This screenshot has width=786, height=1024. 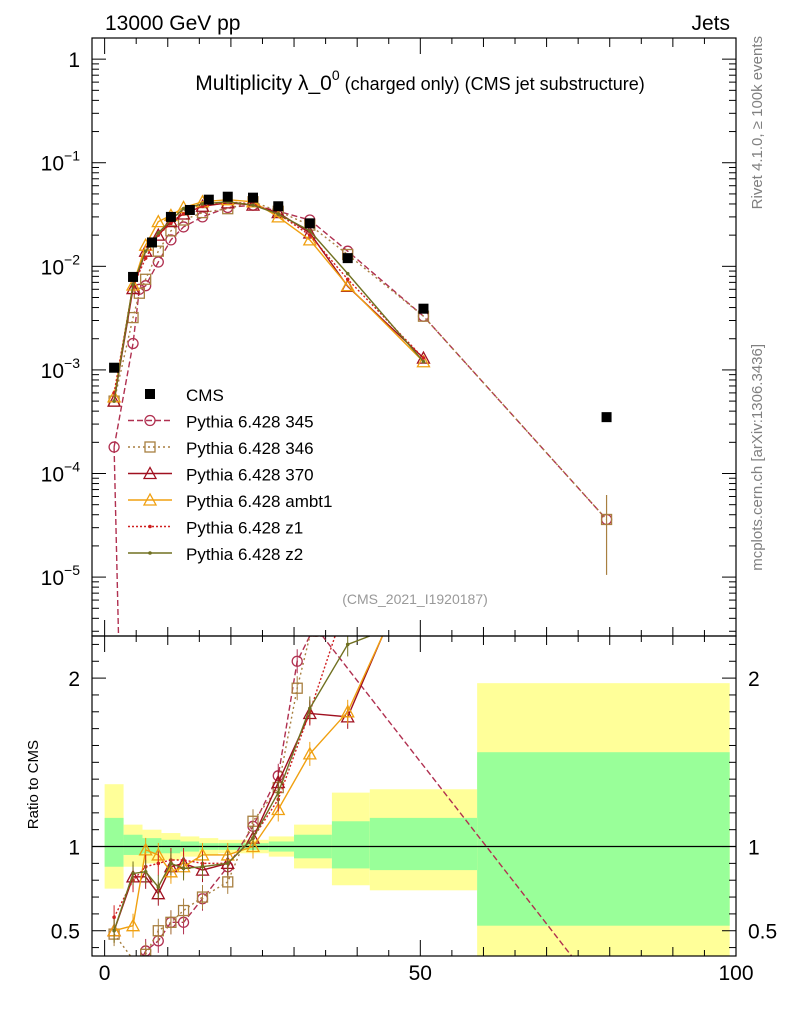 I want to click on header-right: Jets, so click(x=710, y=23).